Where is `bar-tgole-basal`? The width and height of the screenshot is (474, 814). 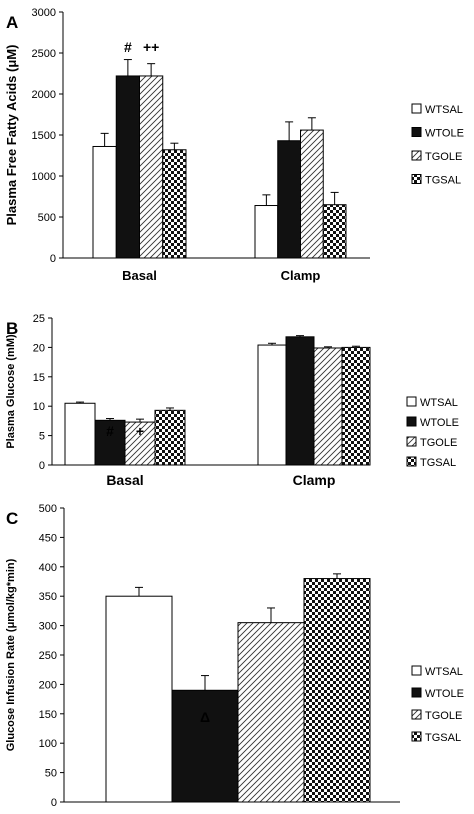
bar-tgole-basal is located at coordinates (151, 167).